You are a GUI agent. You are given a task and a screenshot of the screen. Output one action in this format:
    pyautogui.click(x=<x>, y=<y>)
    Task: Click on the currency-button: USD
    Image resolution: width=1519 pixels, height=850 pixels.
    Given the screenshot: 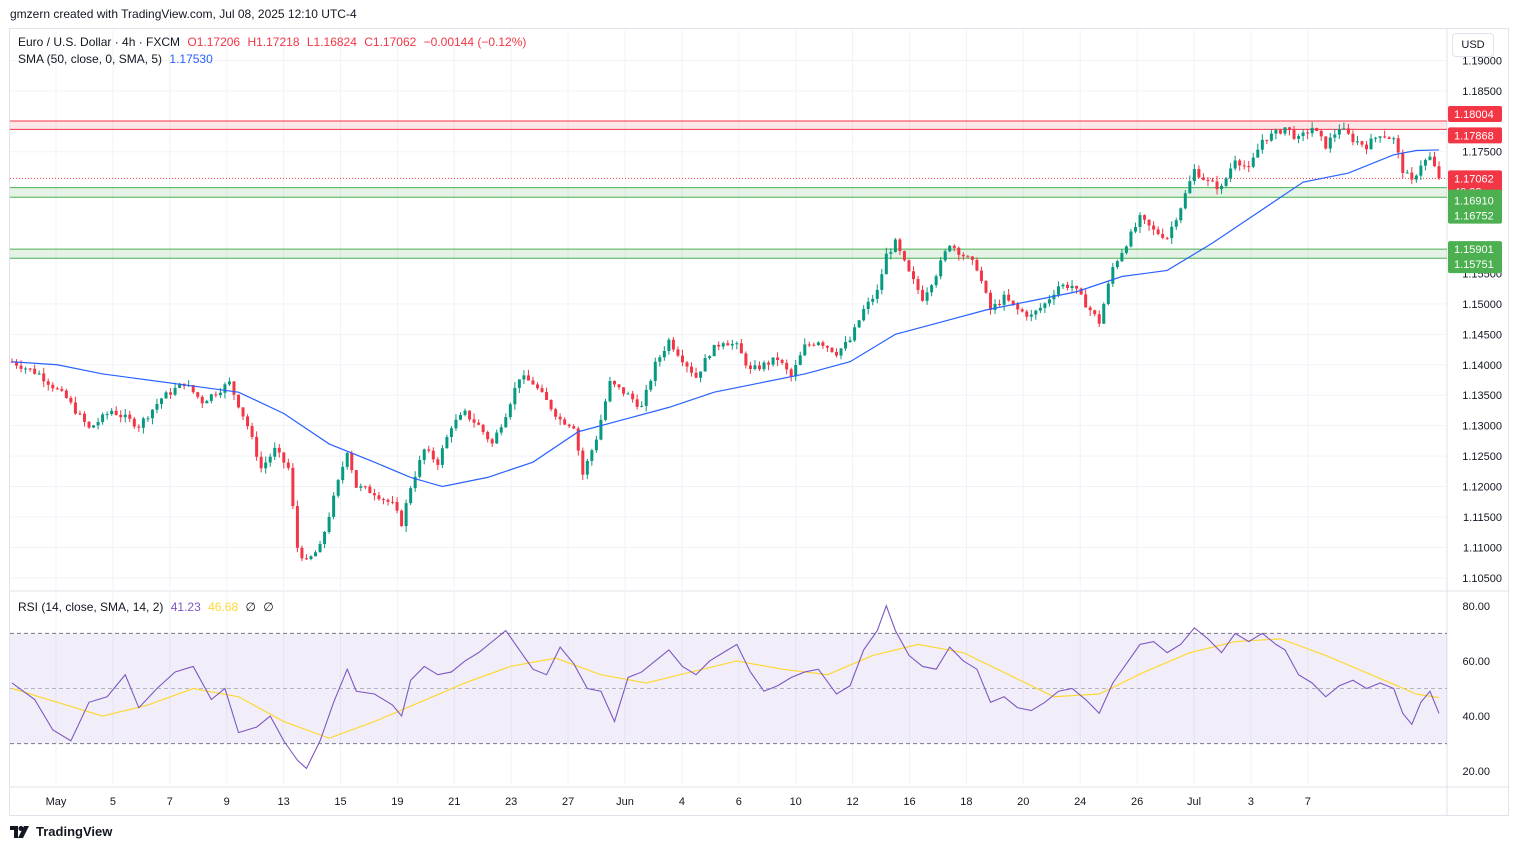 What is the action you would take?
    pyautogui.click(x=1473, y=45)
    